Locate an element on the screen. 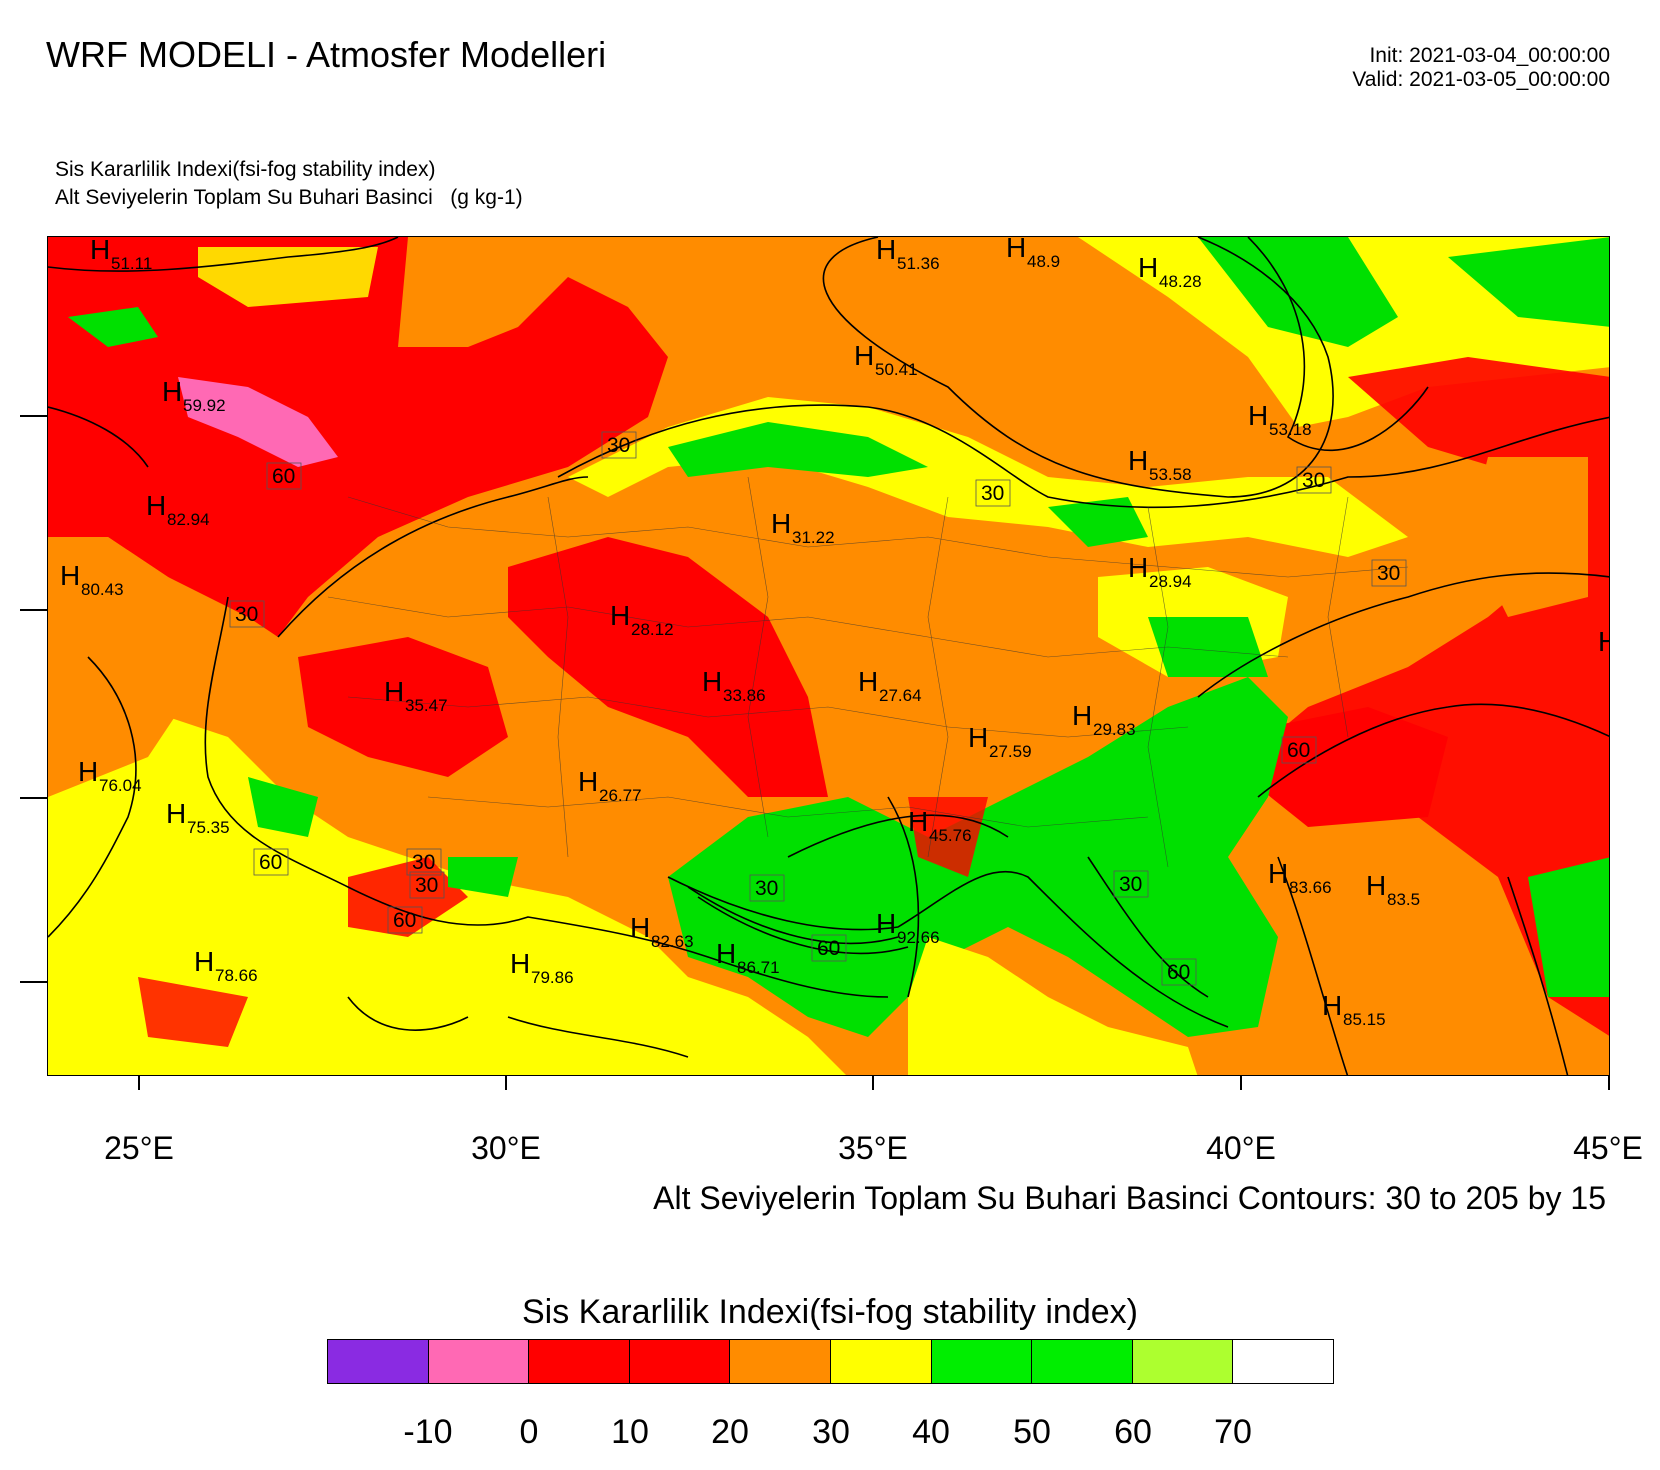 The height and width of the screenshot is (1470, 1660). colorbar-tick-label: 70 is located at coordinates (1233, 1432).